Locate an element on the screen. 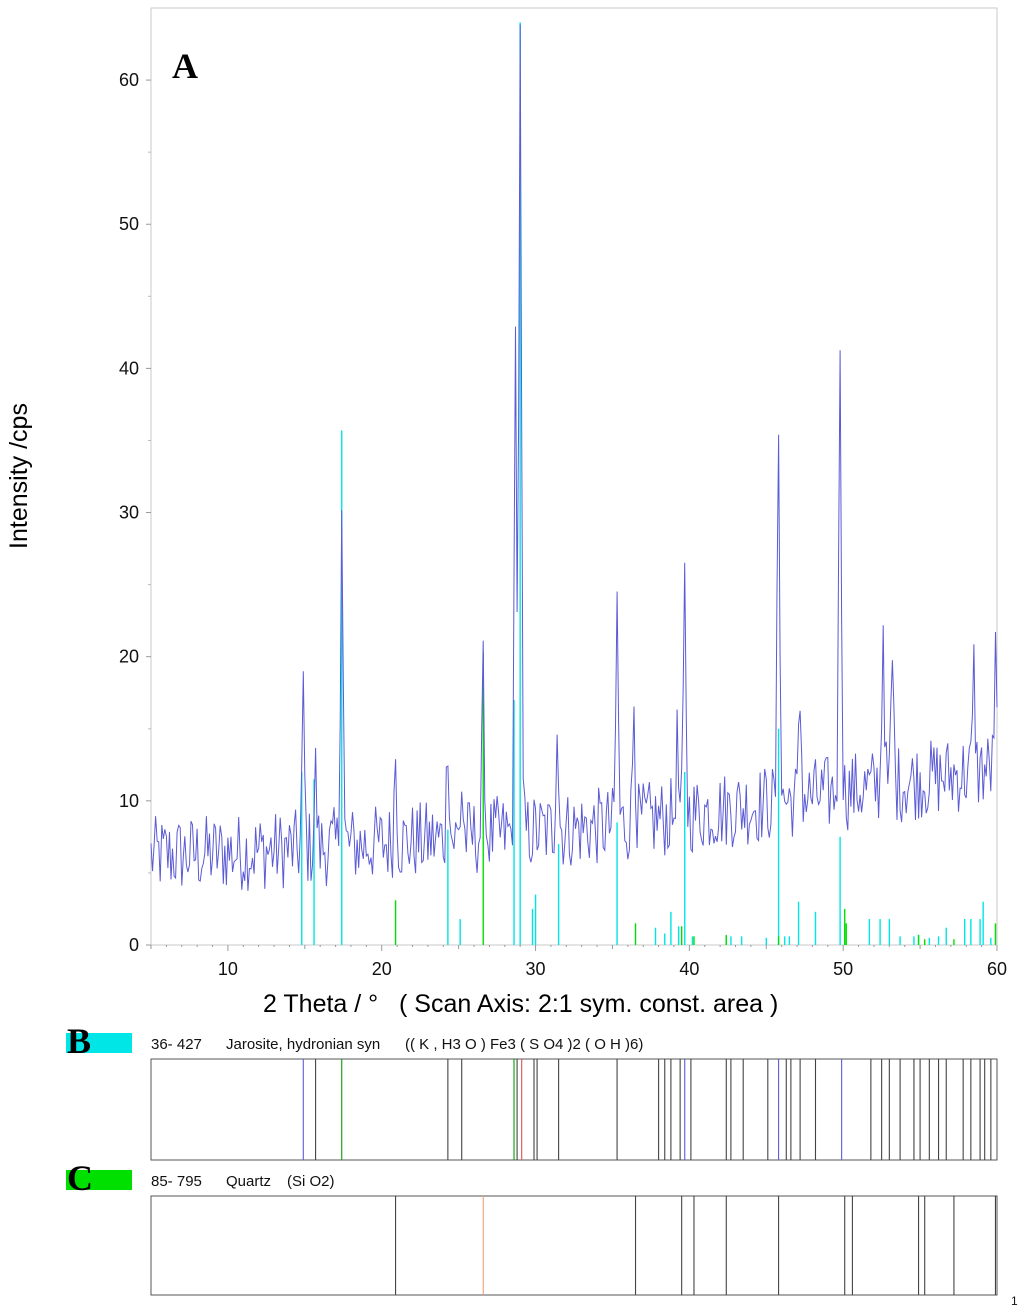 This screenshot has height=1312, width=1024. reference-strip-c: C 85- 795 Quartz (Si O2) is located at coordinates (532, 1227).